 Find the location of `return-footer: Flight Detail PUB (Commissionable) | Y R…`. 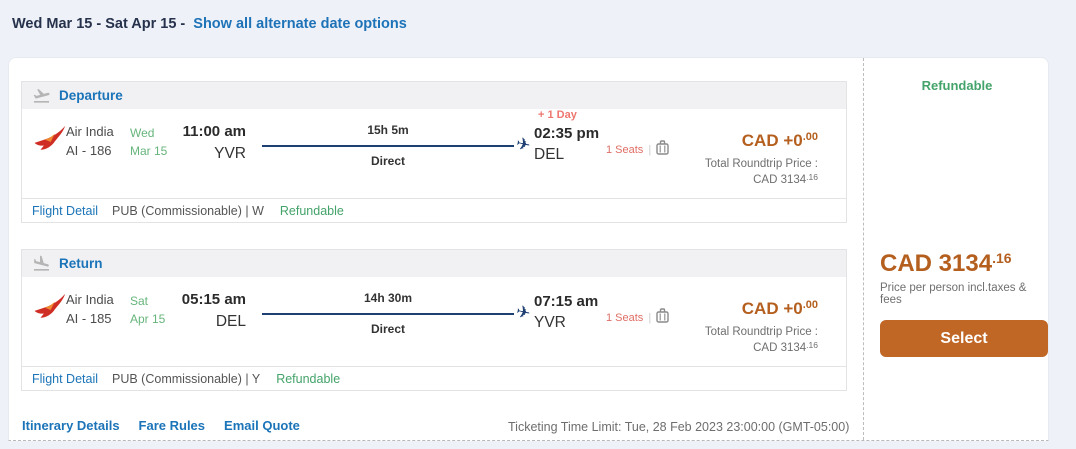

return-footer: Flight Detail PUB (Commissionable) | Y R… is located at coordinates (434, 378).